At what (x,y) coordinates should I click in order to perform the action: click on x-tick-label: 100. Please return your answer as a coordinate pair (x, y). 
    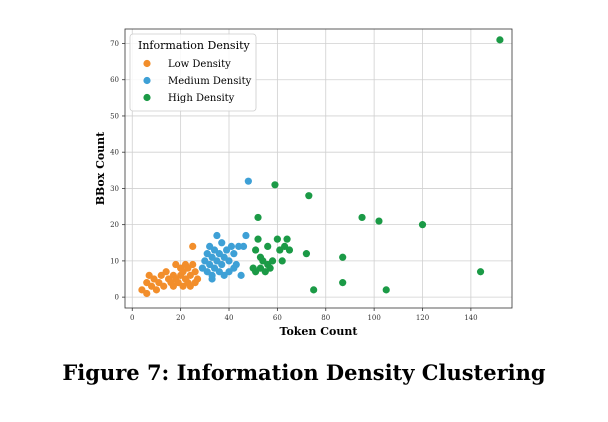
    Looking at the image, I should click on (373, 318).